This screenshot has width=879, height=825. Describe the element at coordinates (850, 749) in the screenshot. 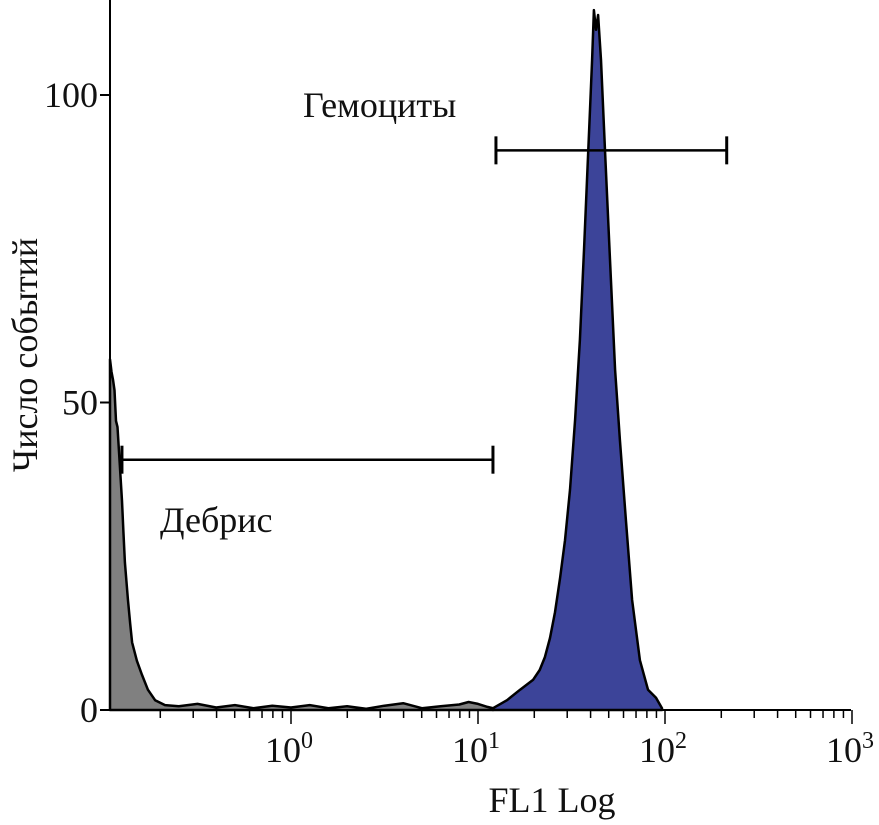

I see `x-tick-label: 10³` at that location.